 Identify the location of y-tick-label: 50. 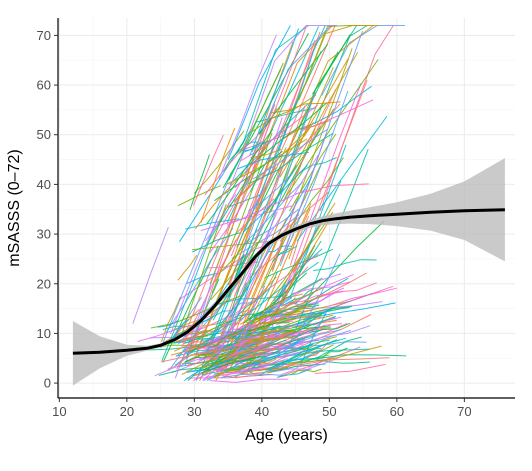
(44, 134).